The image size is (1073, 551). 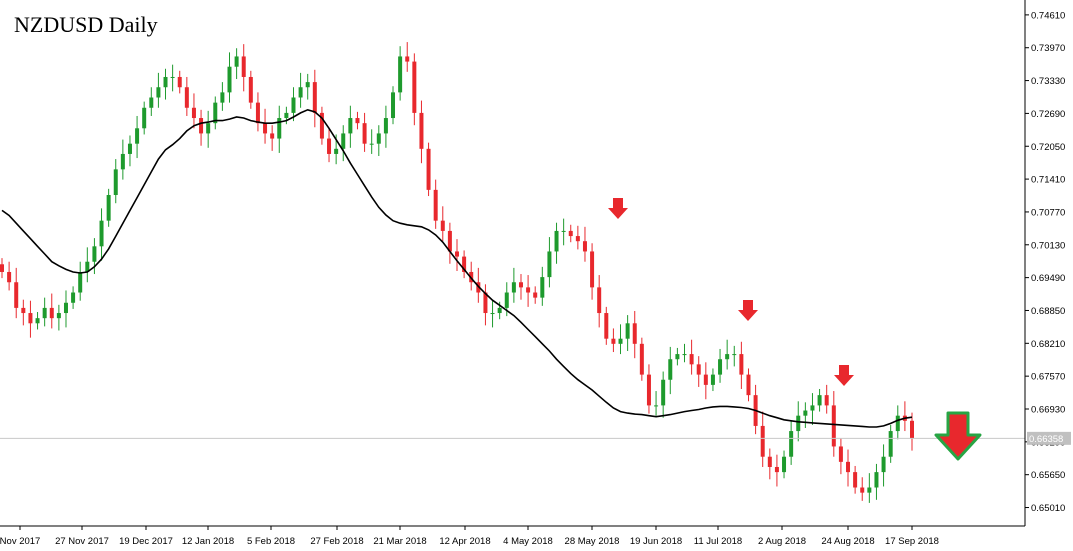 What do you see at coordinates (847, 541) in the screenshot?
I see `x-tick-label: 24 Aug 2018` at bounding box center [847, 541].